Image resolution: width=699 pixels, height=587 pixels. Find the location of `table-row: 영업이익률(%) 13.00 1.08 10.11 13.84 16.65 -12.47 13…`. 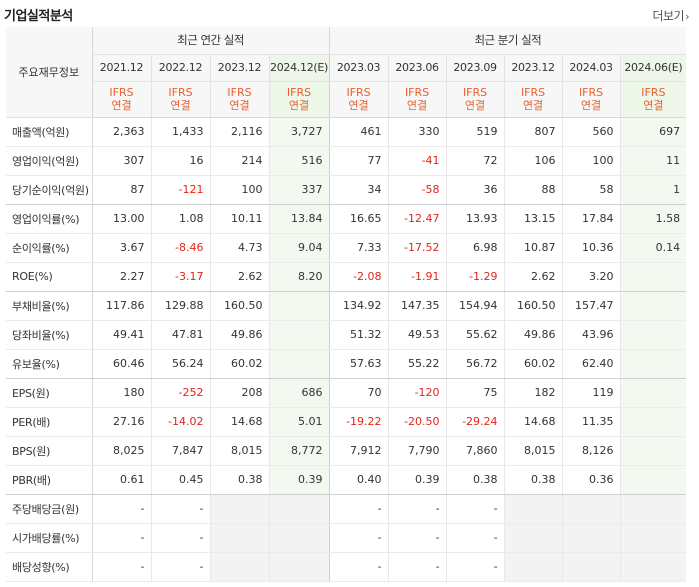

table-row: 영업이익률(%) 13.00 1.08 10.11 13.84 16.65 -12.47 13… is located at coordinates (346, 219).